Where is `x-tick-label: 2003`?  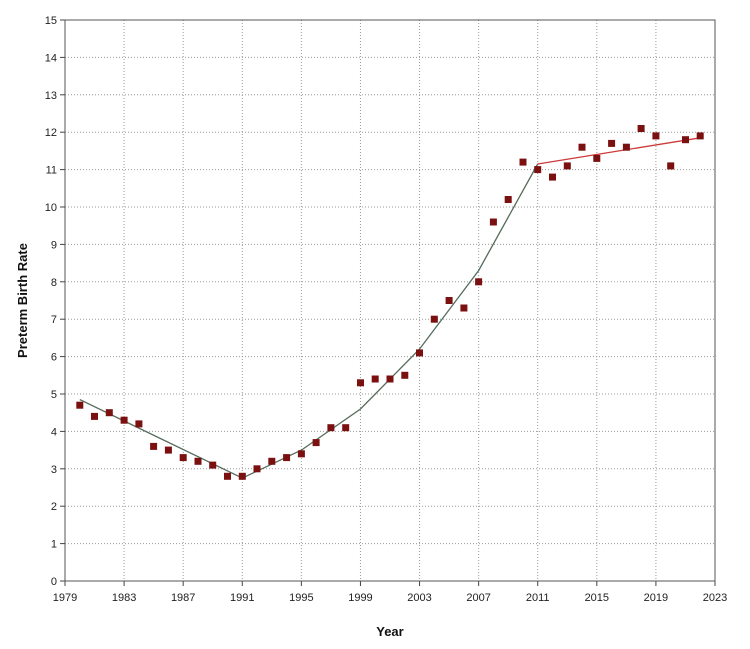 x-tick-label: 2003 is located at coordinates (419, 598).